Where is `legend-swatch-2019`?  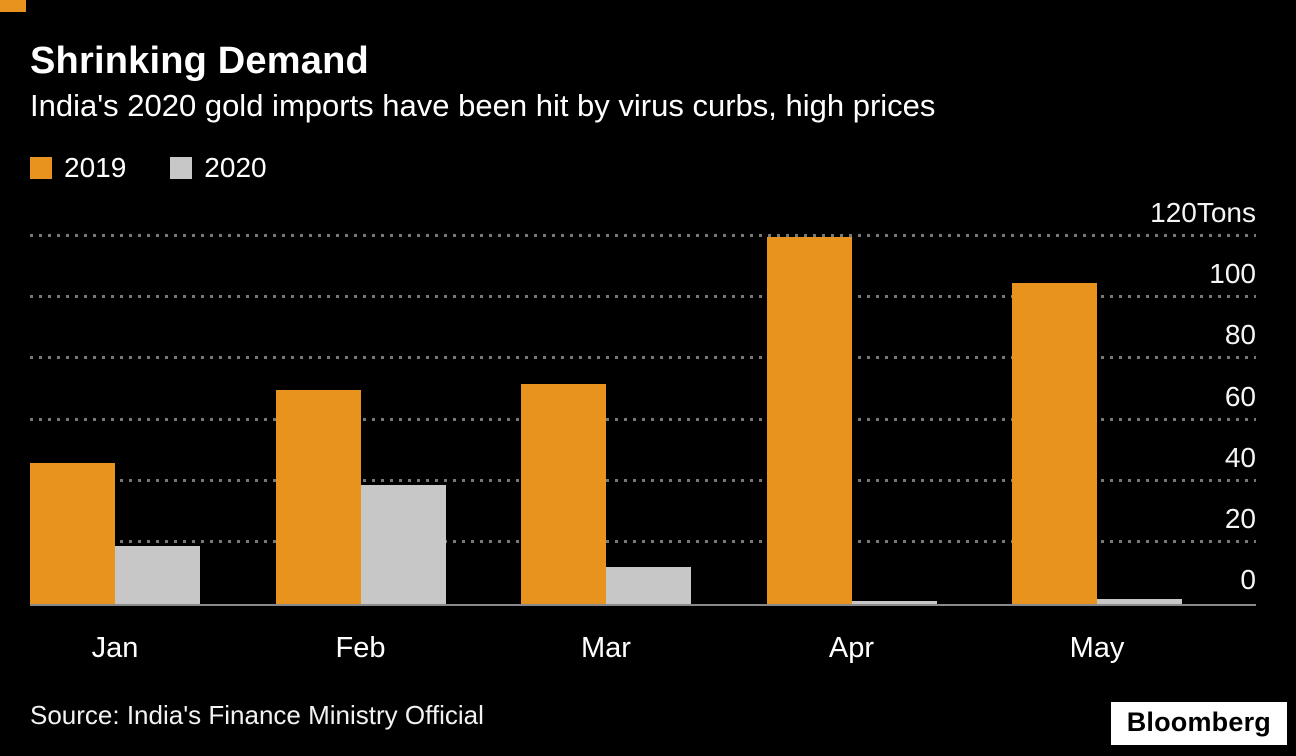
legend-swatch-2019 is located at coordinates (41, 168).